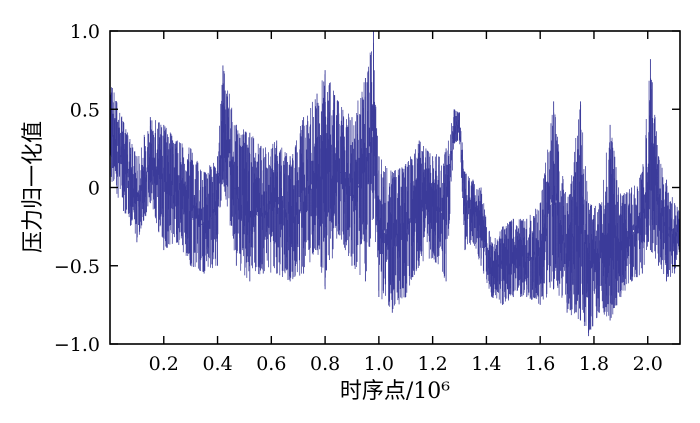  Describe the element at coordinates (94, 189) in the screenshot. I see `y-tick-label: 0` at that location.